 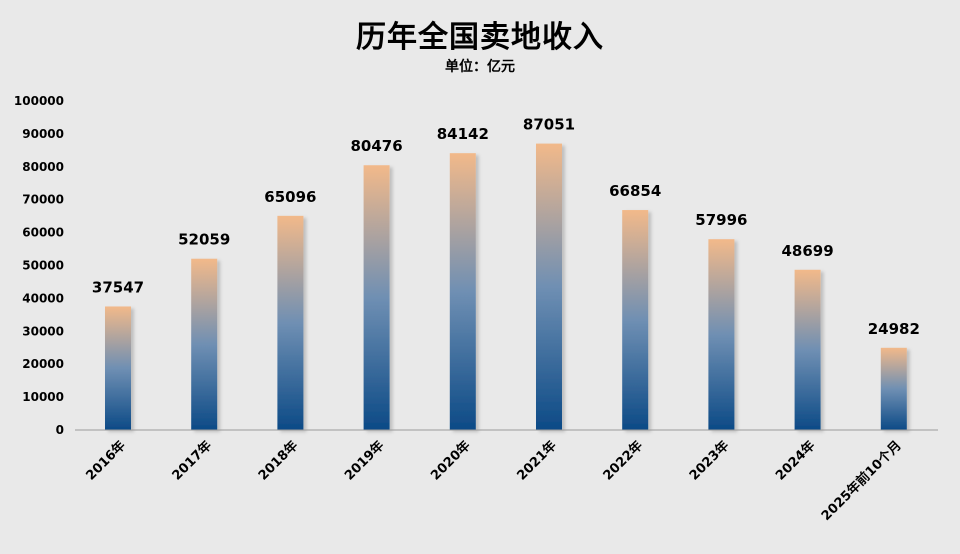 What do you see at coordinates (795, 461) in the screenshot?
I see `x-tick-label: 2024年` at bounding box center [795, 461].